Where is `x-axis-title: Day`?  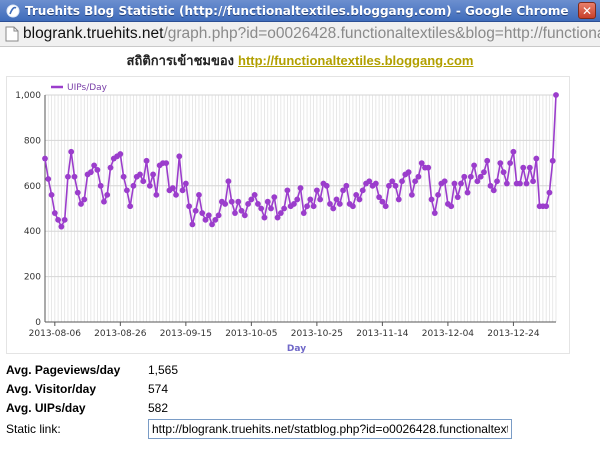 x-axis-title: Day is located at coordinates (296, 349).